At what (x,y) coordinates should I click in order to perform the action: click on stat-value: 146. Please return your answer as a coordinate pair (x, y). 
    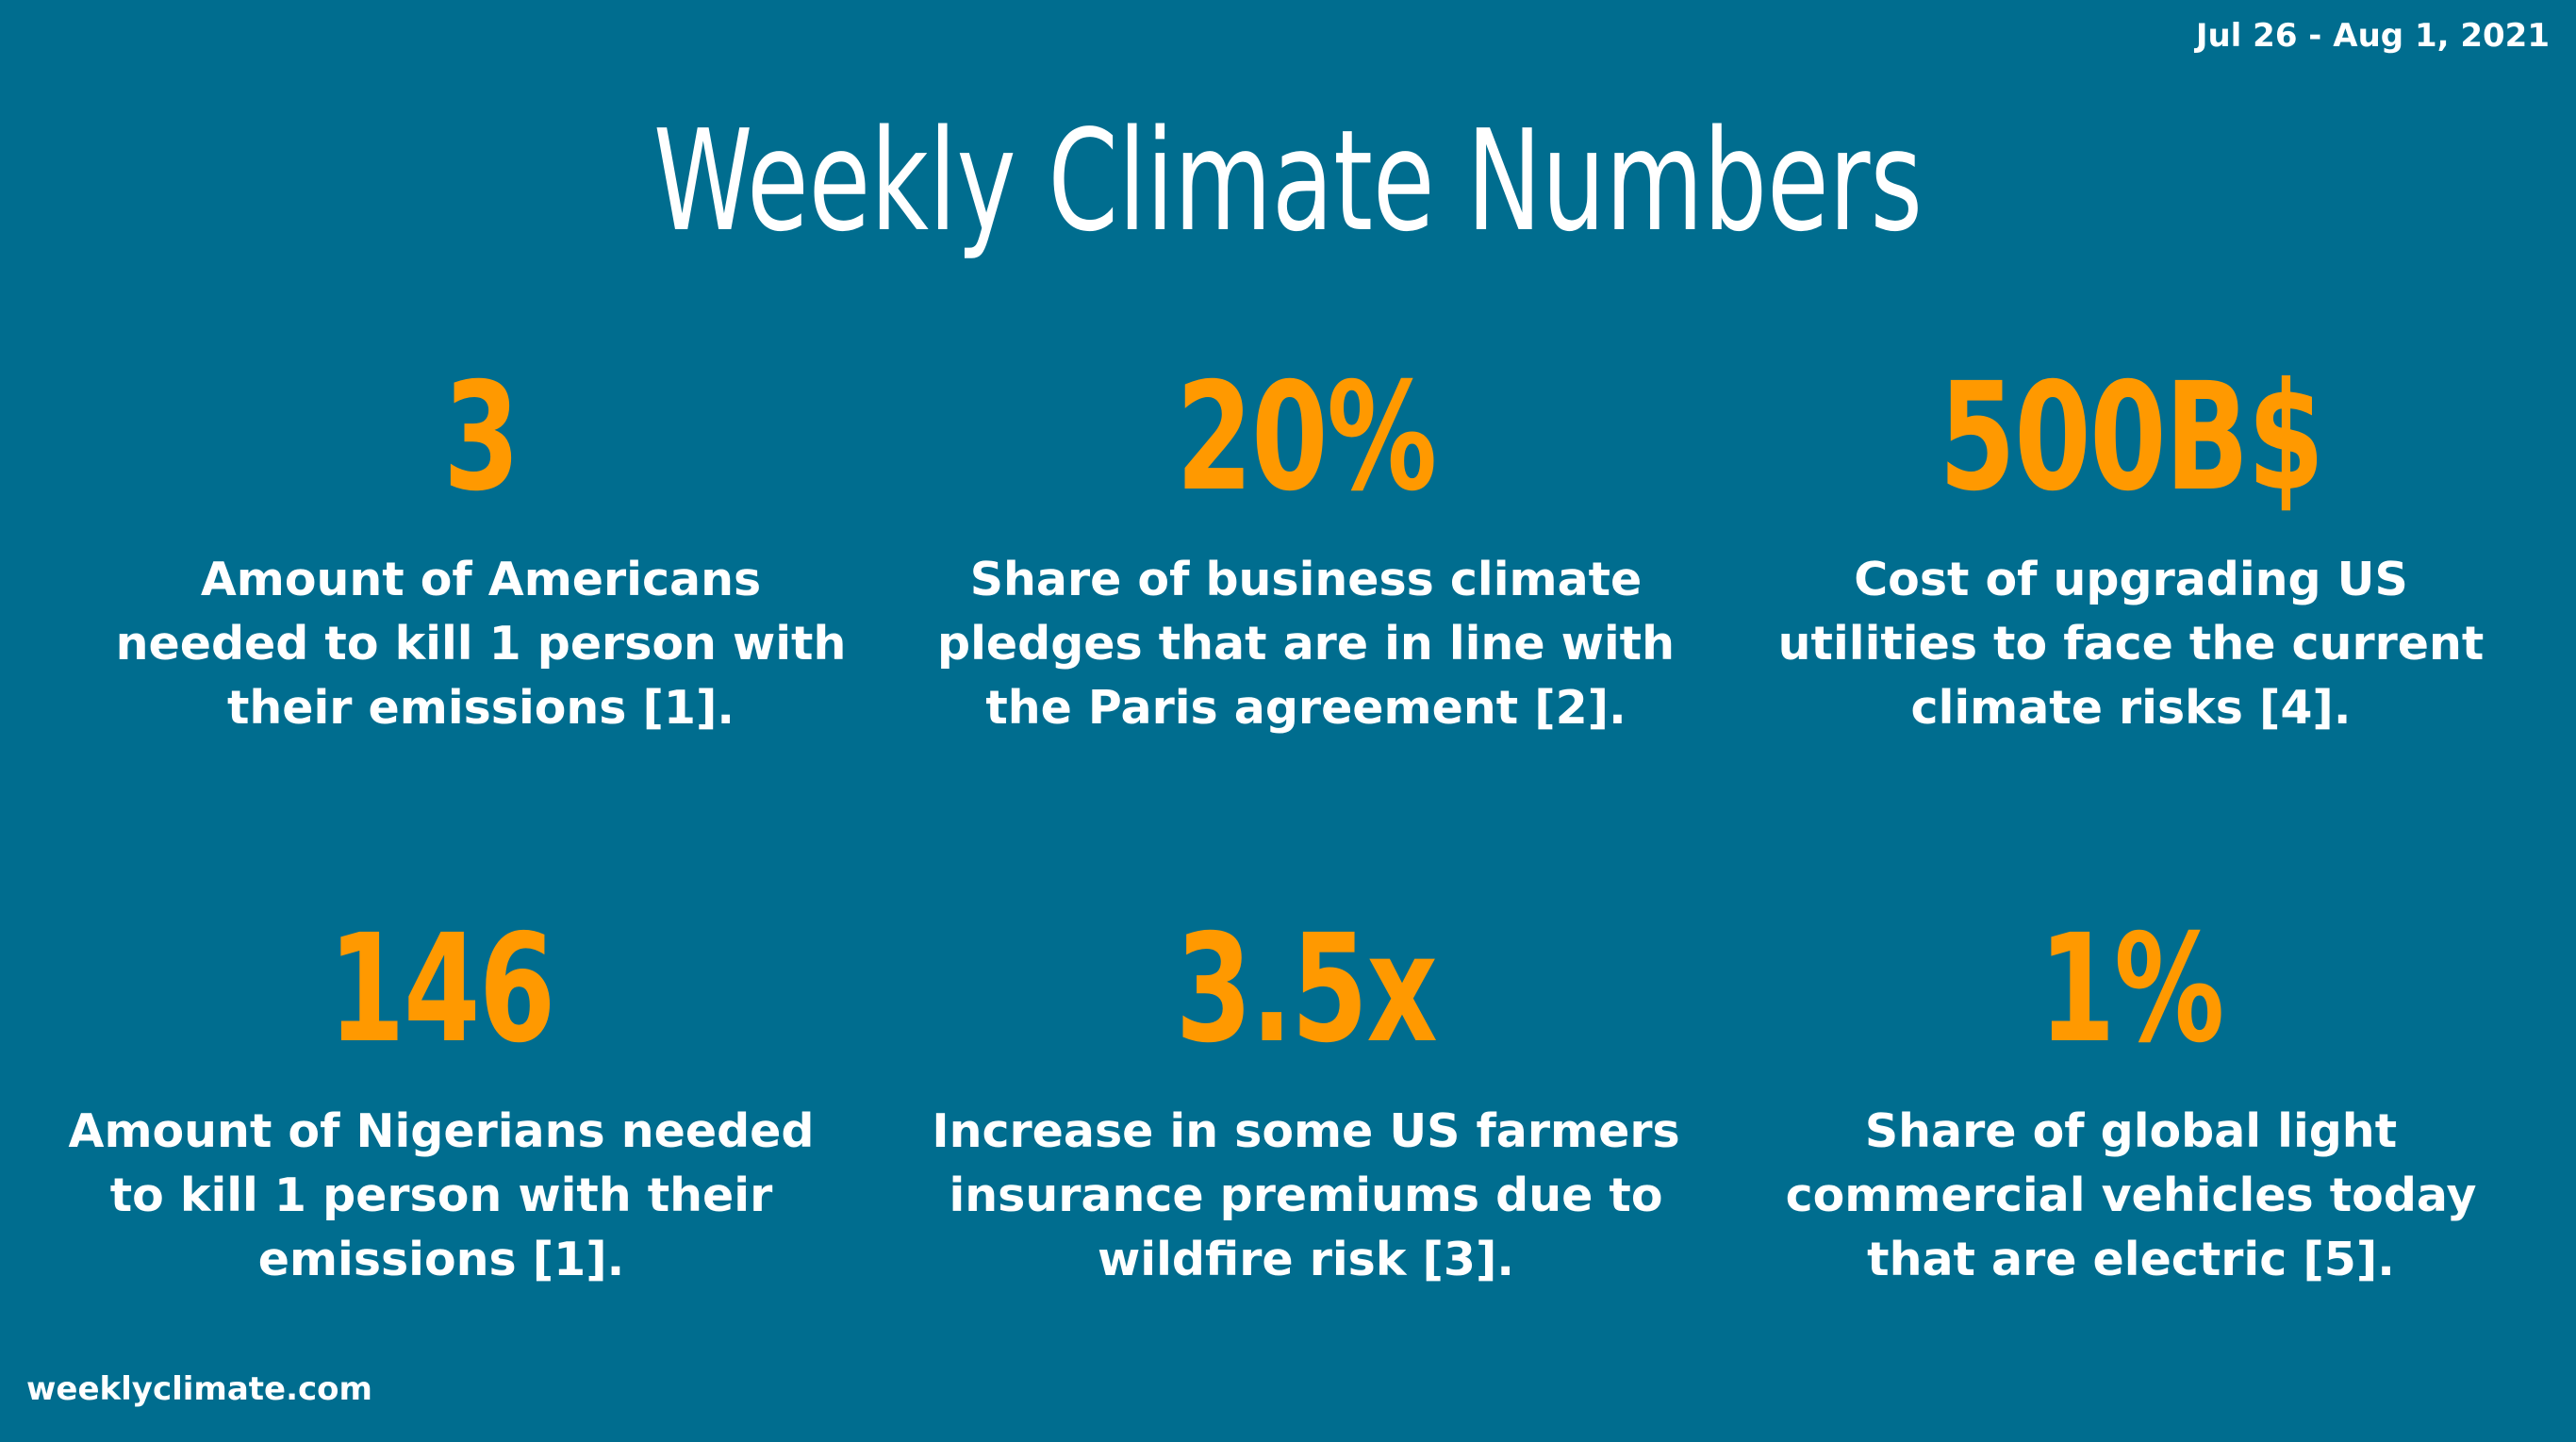
    Looking at the image, I should click on (441, 989).